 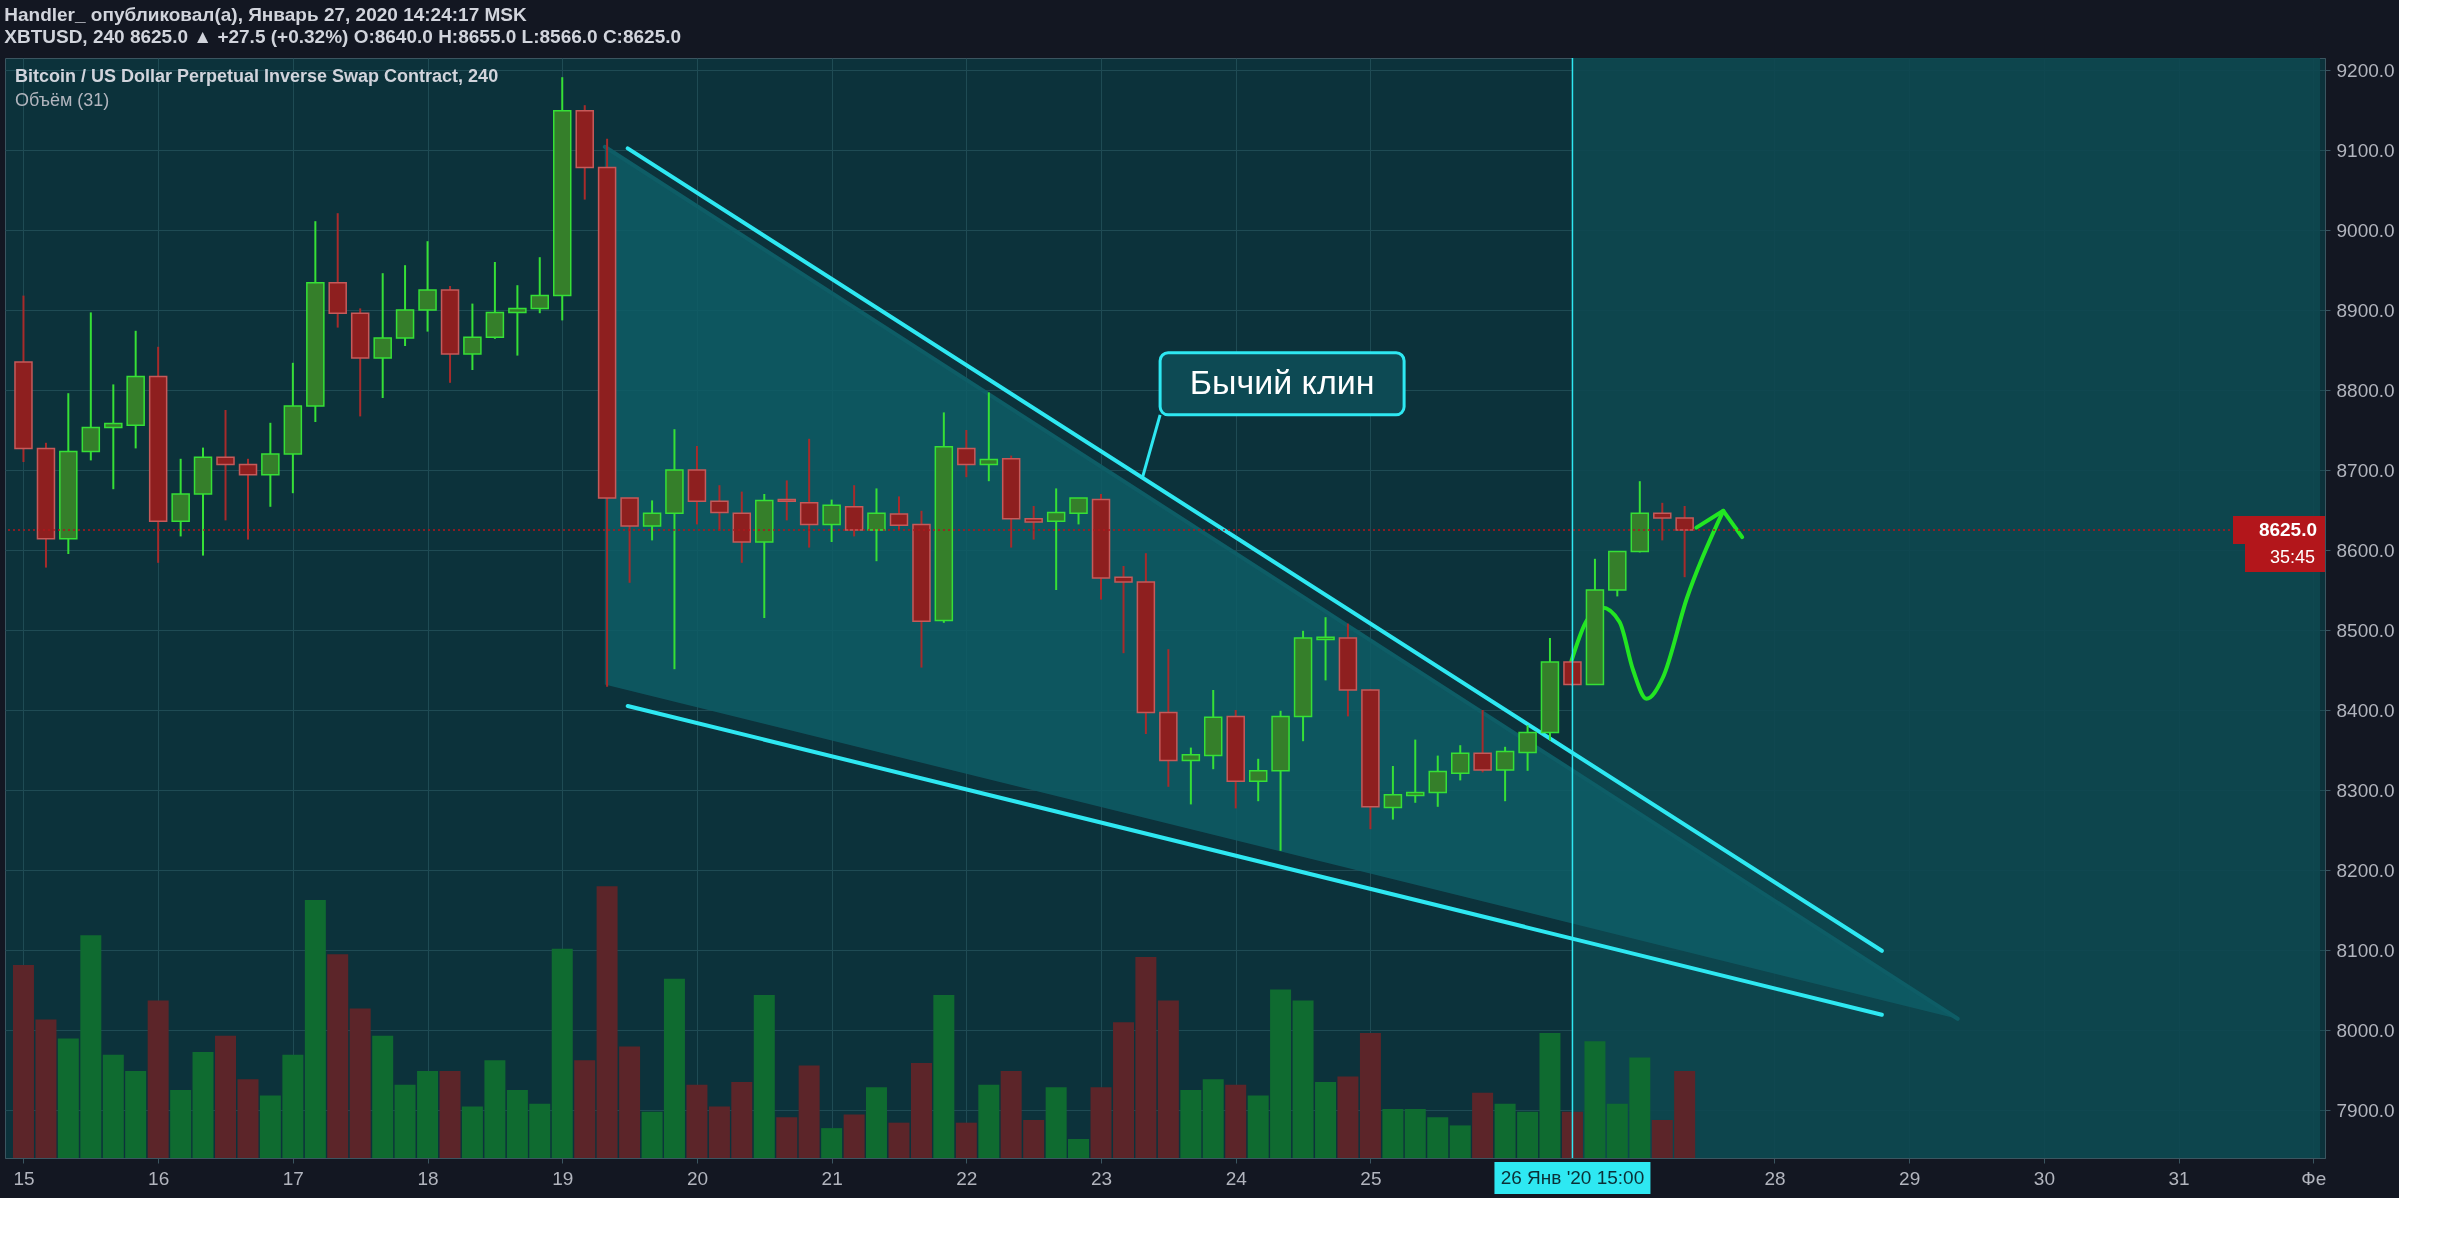 What do you see at coordinates (563, 1178) in the screenshot?
I see `x-tick-label: 19` at bounding box center [563, 1178].